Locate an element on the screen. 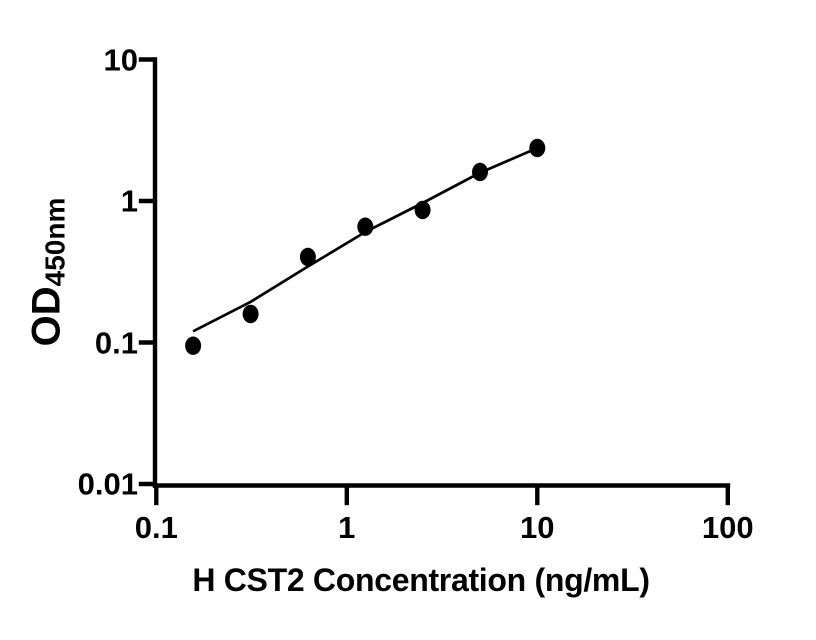 The width and height of the screenshot is (816, 640). y-tick-label-0.1: 0.1 is located at coordinates (116, 342).